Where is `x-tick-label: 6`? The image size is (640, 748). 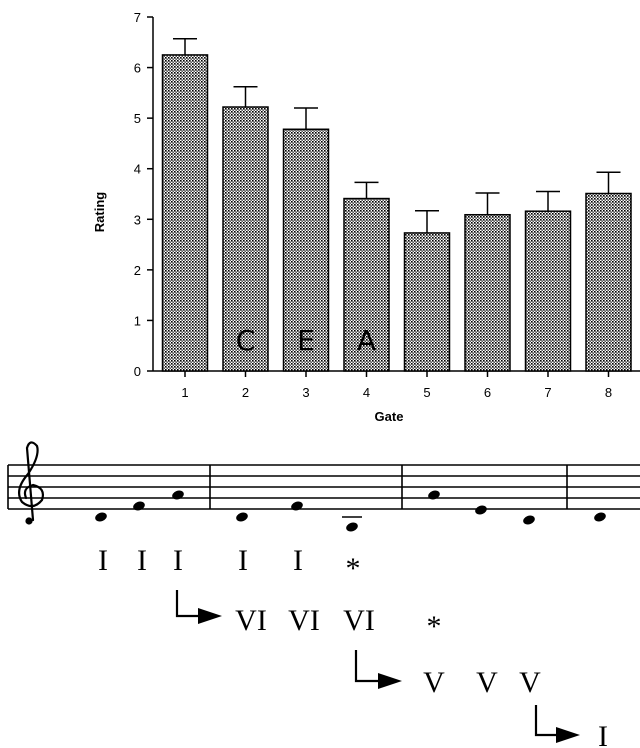 x-tick-label: 6 is located at coordinates (487, 392).